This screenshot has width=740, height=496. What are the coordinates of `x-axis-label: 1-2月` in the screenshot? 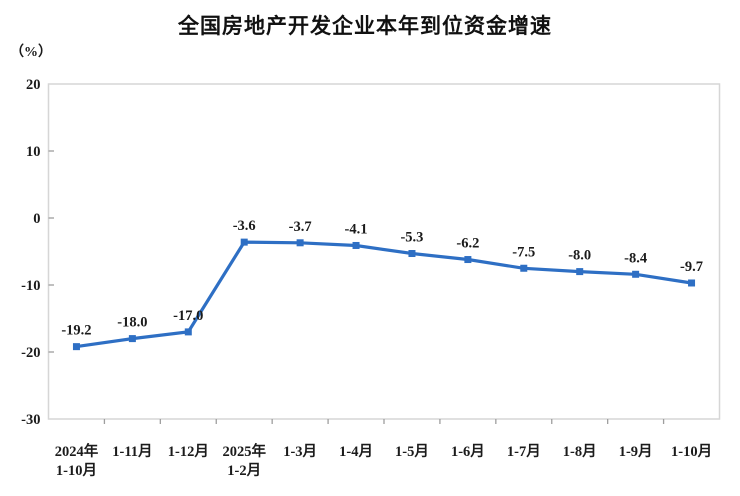 It's located at (244, 470).